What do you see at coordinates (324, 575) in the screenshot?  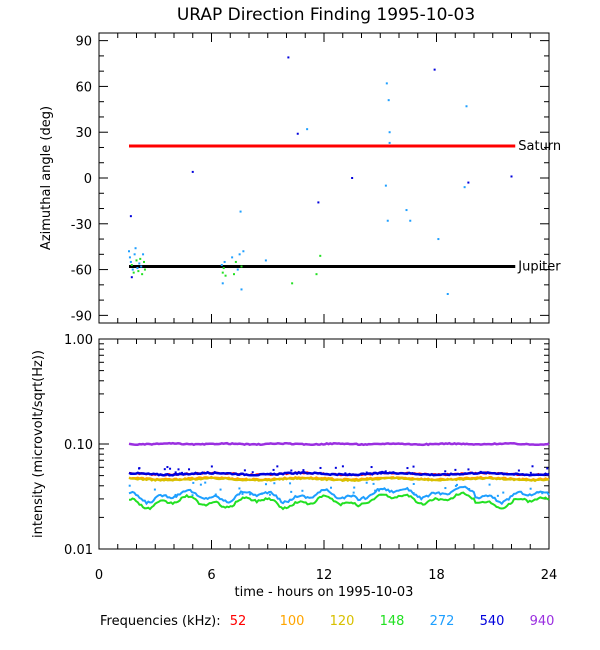 I see `time-tick-label: 12` at bounding box center [324, 575].